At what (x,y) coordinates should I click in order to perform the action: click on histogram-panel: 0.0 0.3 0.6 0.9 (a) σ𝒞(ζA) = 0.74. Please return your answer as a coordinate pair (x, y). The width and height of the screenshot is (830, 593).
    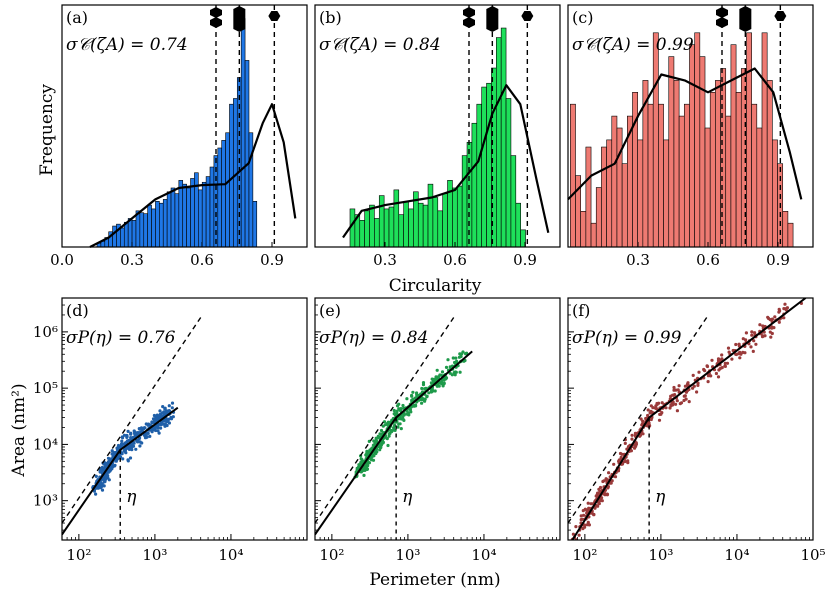
    Looking at the image, I should click on (179, 136).